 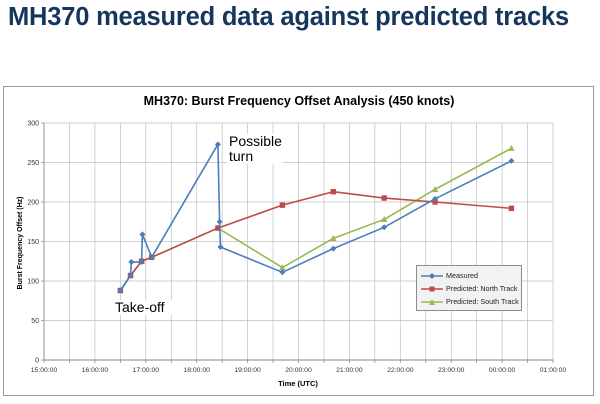 What do you see at coordinates (20, 243) in the screenshot?
I see `y-axis-label: Burst Frequency Offset (Hz)` at bounding box center [20, 243].